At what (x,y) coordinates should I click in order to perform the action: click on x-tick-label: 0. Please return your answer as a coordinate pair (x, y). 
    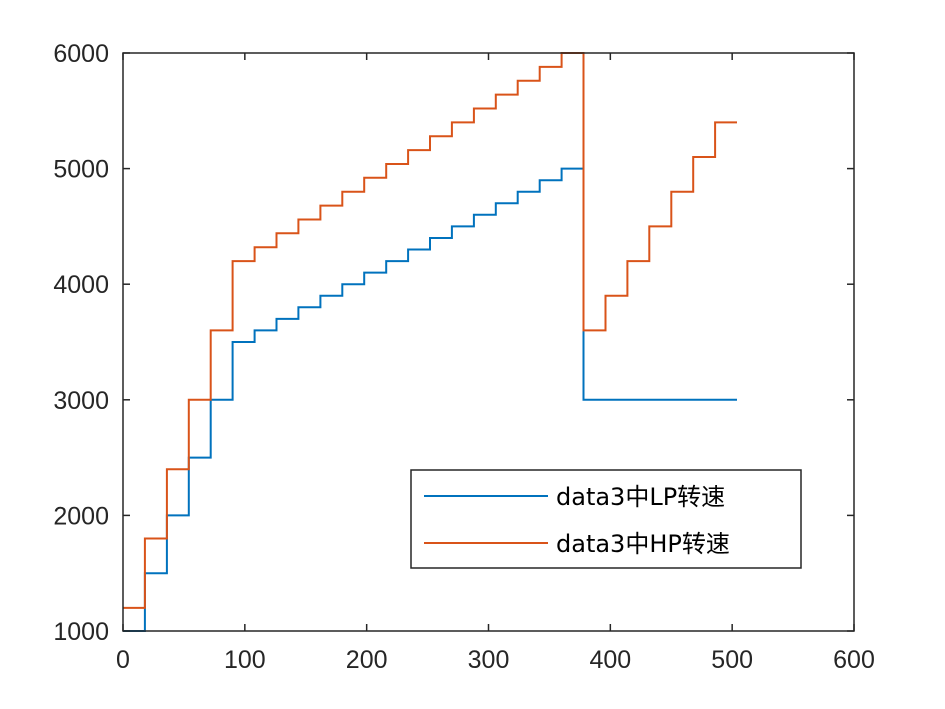
    Looking at the image, I should click on (123, 660).